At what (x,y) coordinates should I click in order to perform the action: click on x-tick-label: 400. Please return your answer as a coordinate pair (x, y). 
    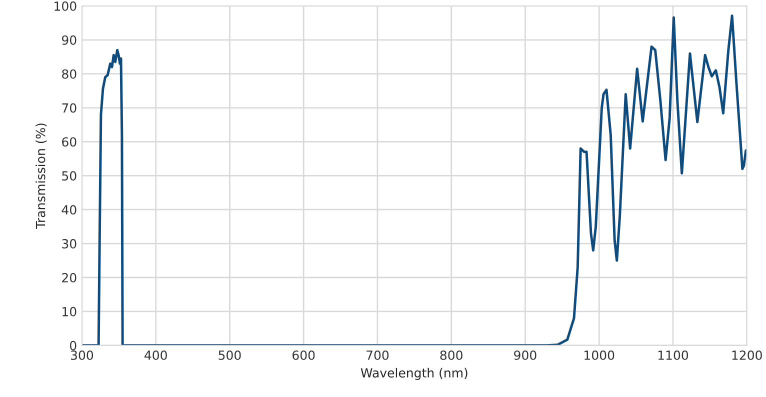
    Looking at the image, I should click on (155, 355).